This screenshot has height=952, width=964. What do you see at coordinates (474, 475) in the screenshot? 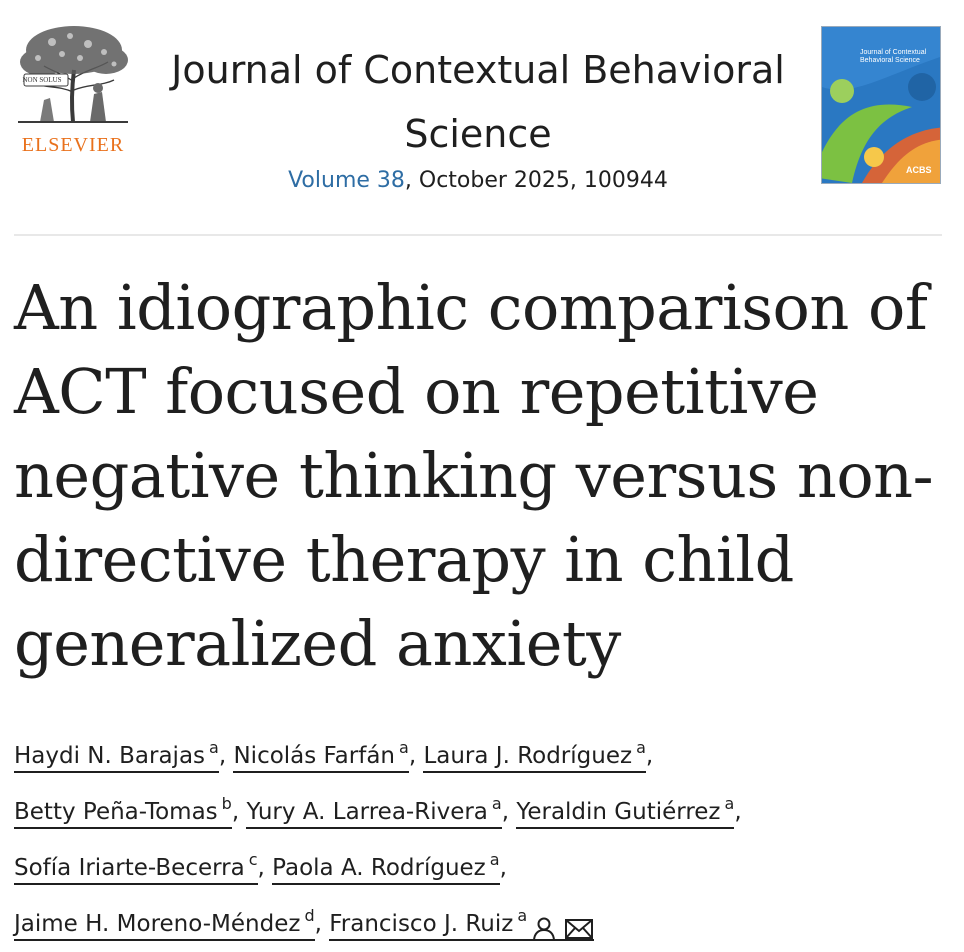
I see `title-line: negative thinking versus non-` at bounding box center [474, 475].